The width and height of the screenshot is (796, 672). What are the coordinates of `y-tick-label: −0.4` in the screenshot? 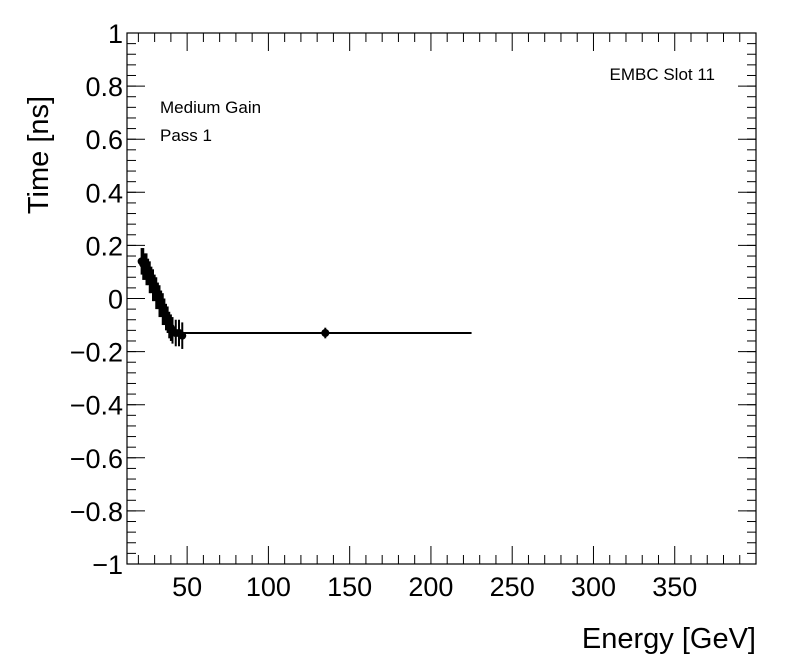 It's located at (96, 406).